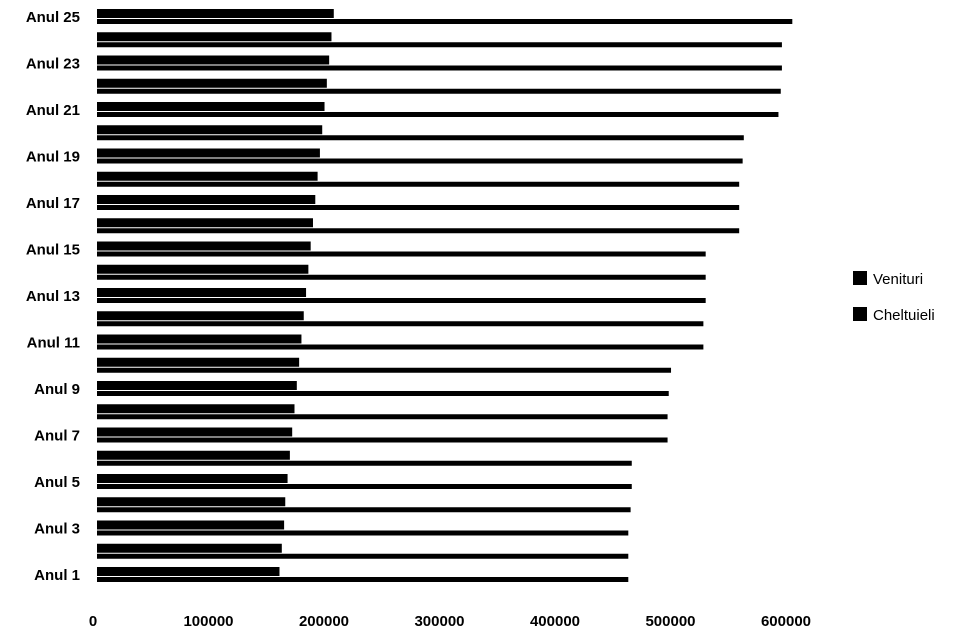  Describe the element at coordinates (786, 621) in the screenshot. I see `x-tick-label-600000: 600000` at that location.